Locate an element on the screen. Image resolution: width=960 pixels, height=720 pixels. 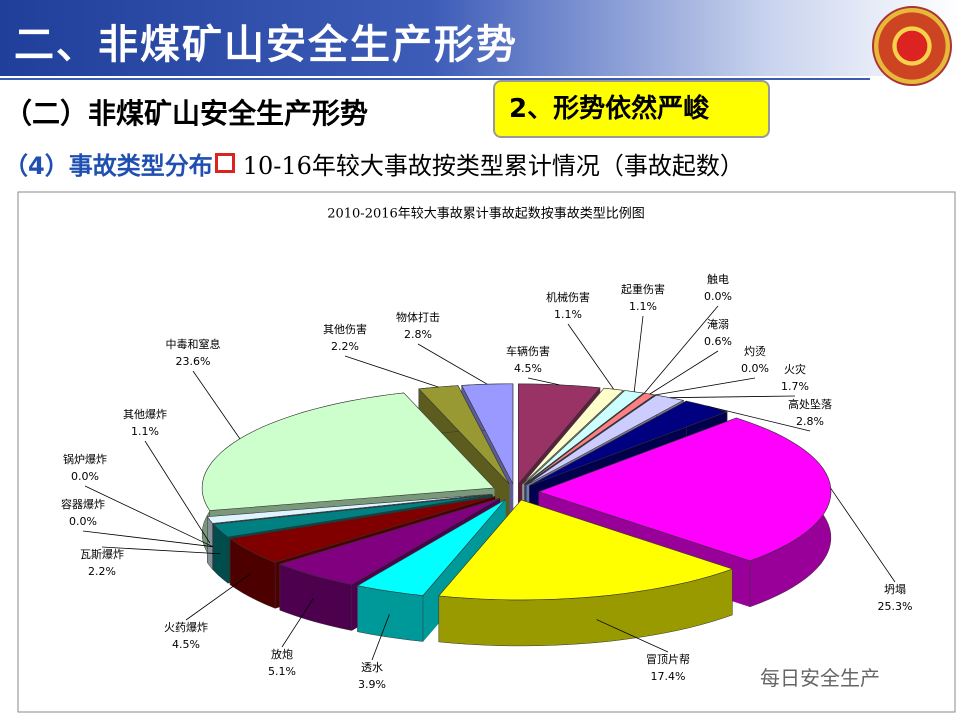
slice-label: 中毒和窒息 is located at coordinates (193, 344).